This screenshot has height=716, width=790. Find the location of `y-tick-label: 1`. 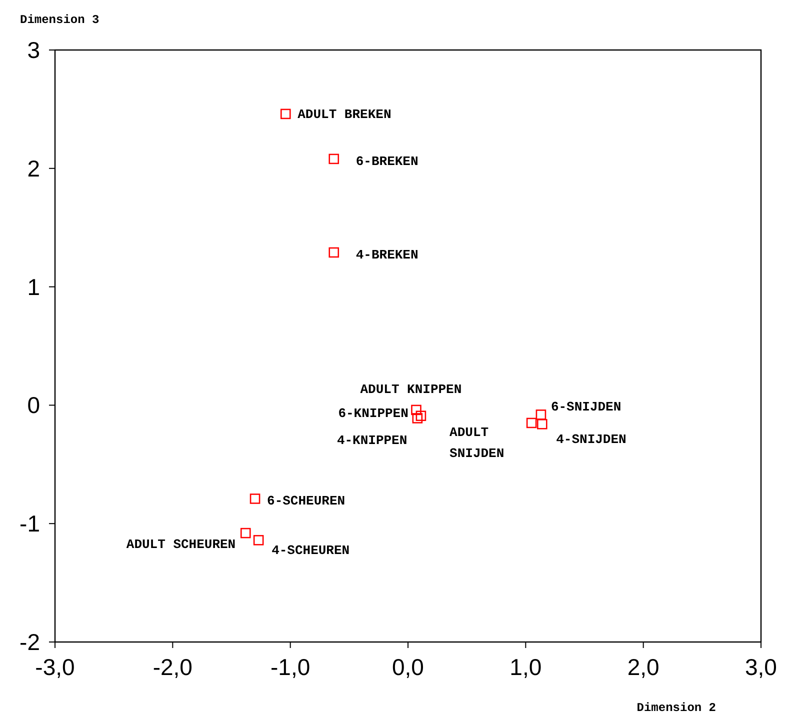

y-tick-label: 1 is located at coordinates (33, 287).